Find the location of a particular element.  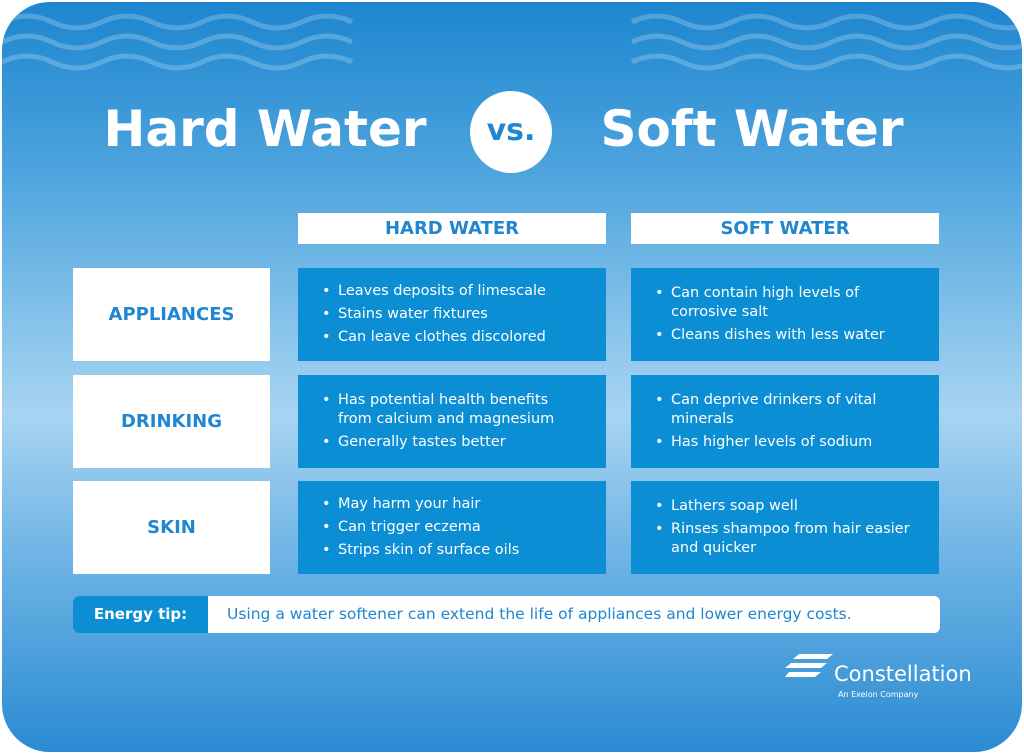

row-label: DRINKING is located at coordinates (171, 421).